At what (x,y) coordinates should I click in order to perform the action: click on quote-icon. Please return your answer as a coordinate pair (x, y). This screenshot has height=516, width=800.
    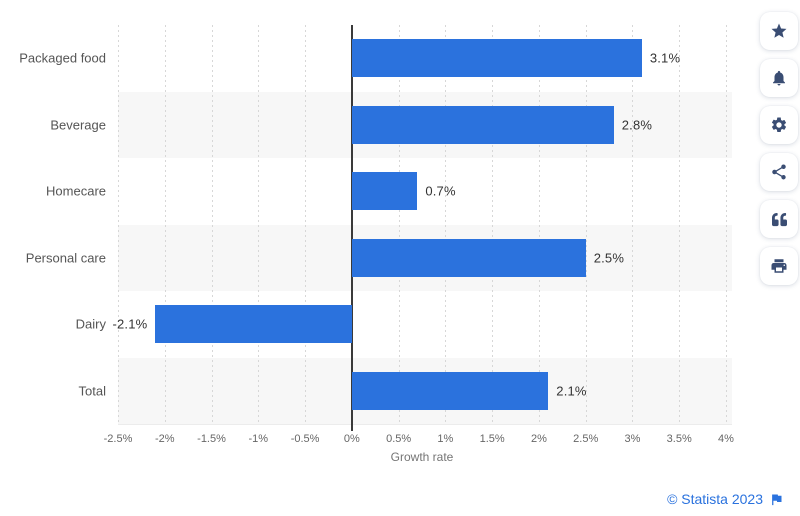
    Looking at the image, I should click on (779, 219).